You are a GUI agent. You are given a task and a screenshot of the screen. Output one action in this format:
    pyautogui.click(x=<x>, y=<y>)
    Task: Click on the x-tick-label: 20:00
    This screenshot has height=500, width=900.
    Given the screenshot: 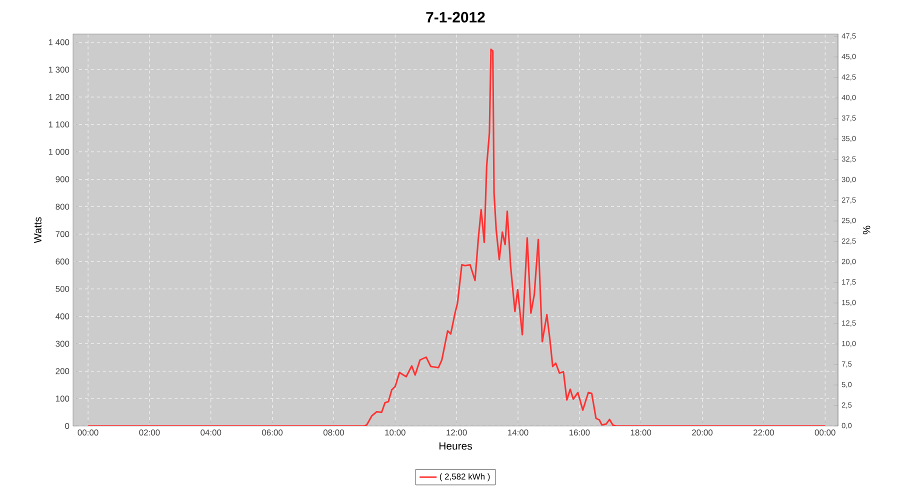 What is the action you would take?
    pyautogui.click(x=702, y=433)
    